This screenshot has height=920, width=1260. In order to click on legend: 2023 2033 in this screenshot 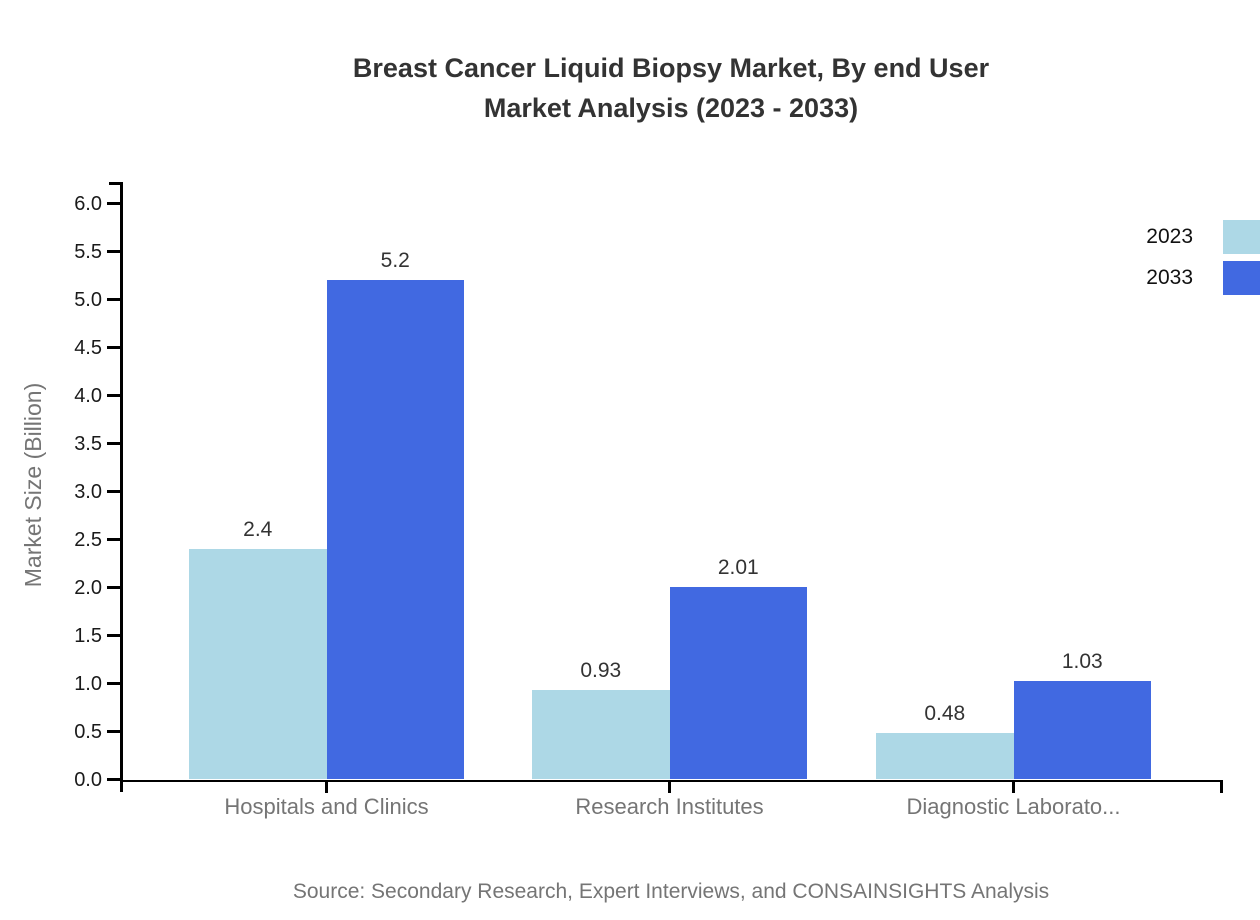, I will do `click(1150, 261)`.